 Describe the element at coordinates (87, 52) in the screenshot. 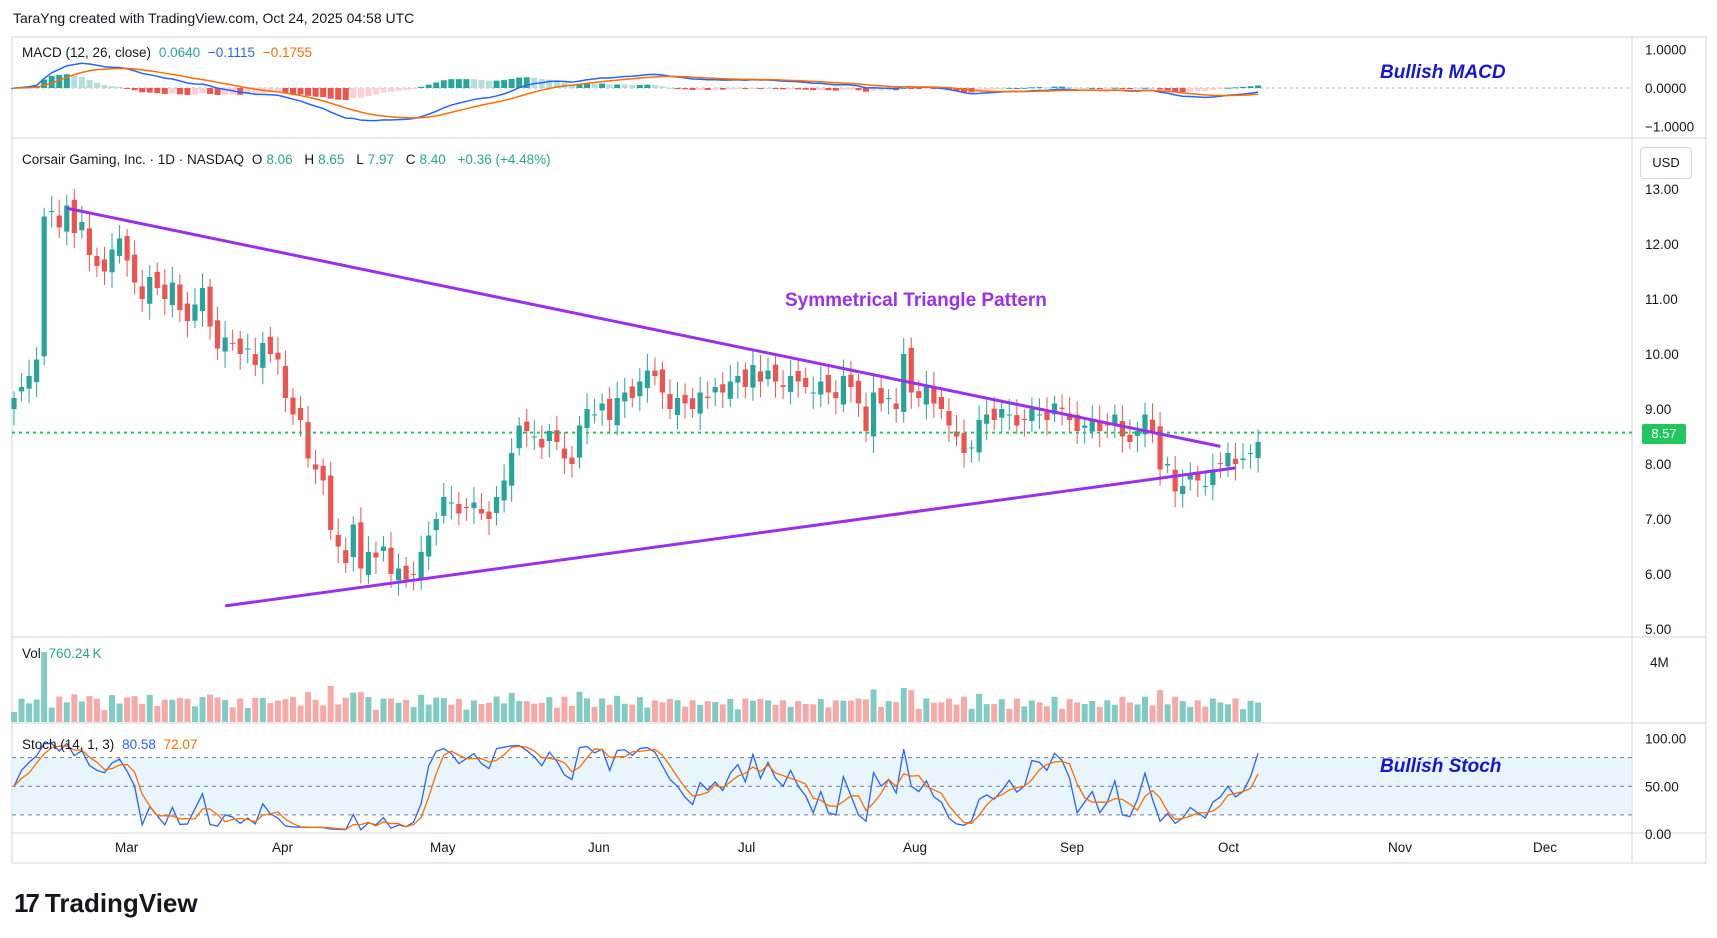

I see `macd-legend-title: MACD (12, 26, close)` at that location.